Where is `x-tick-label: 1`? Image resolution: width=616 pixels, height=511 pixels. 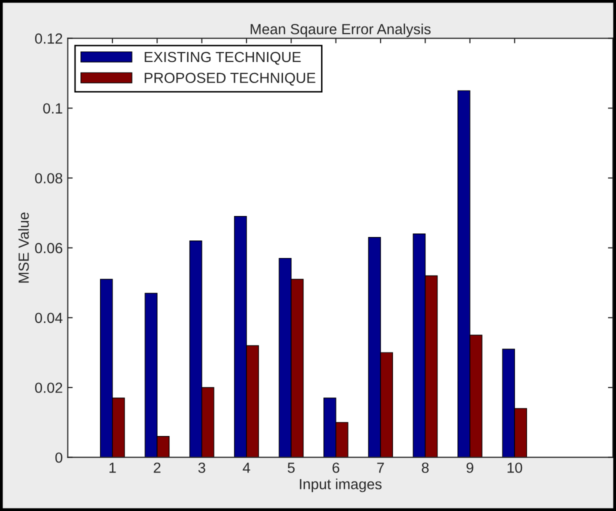
x-tick-label: 1 is located at coordinates (113, 467).